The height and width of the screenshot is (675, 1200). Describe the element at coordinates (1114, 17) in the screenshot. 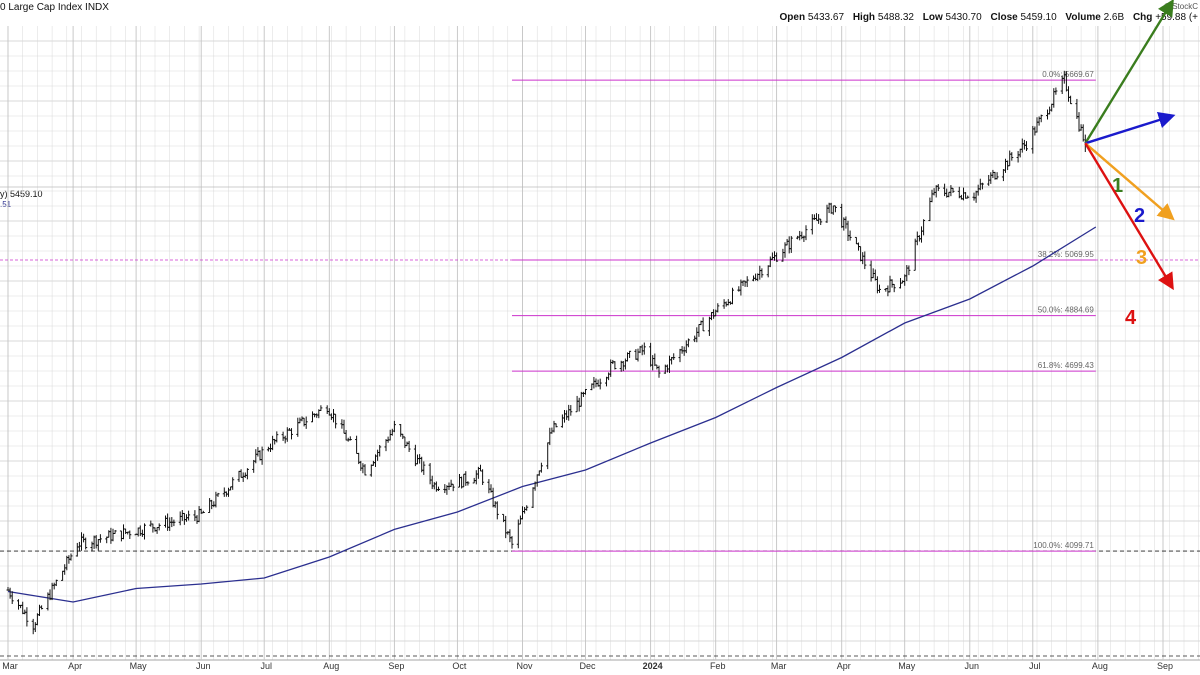

I see `volume-value: 2.6B` at that location.